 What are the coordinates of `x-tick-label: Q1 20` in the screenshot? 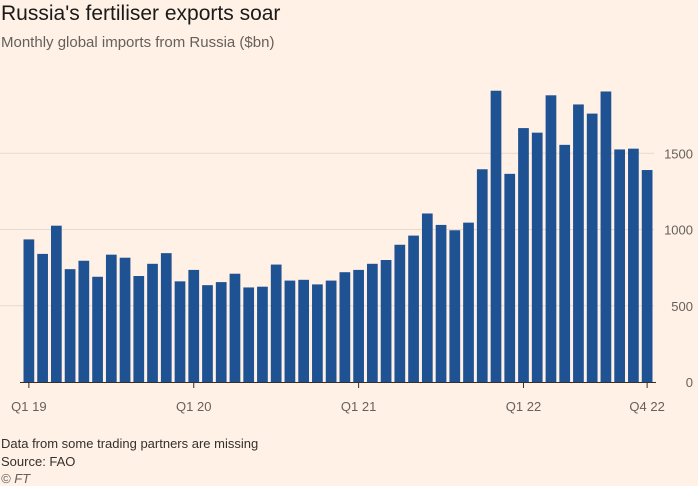 It's located at (193, 406).